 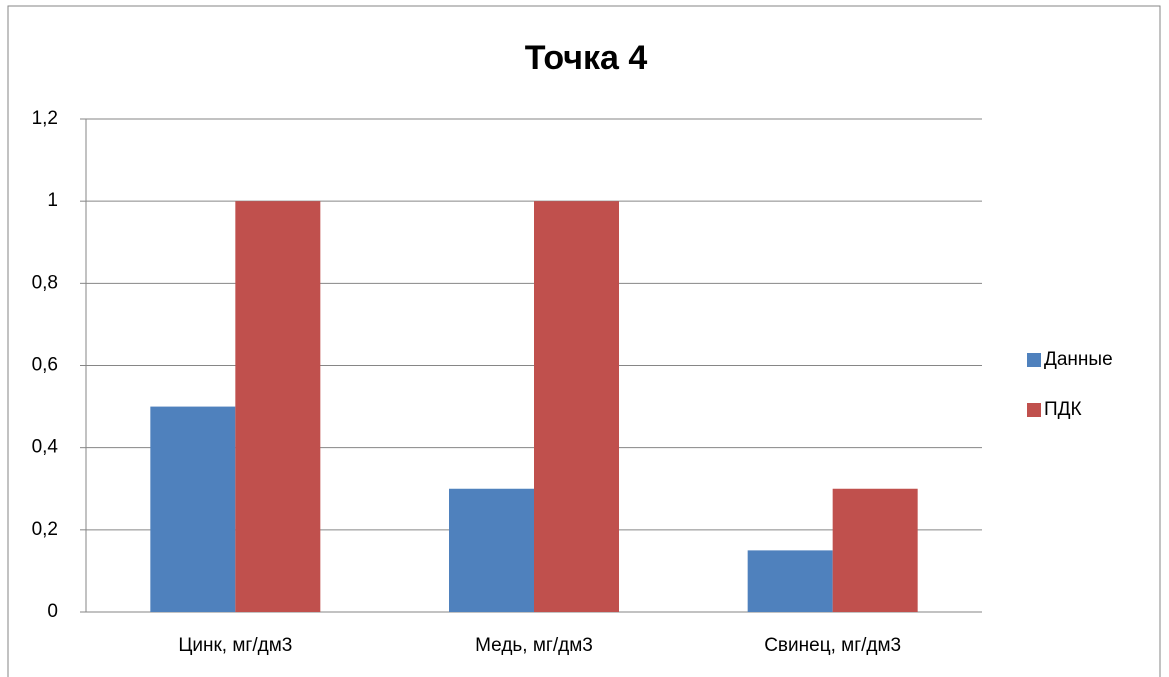 What do you see at coordinates (1063, 409) in the screenshot?
I see `legend-label: ПДК` at bounding box center [1063, 409].